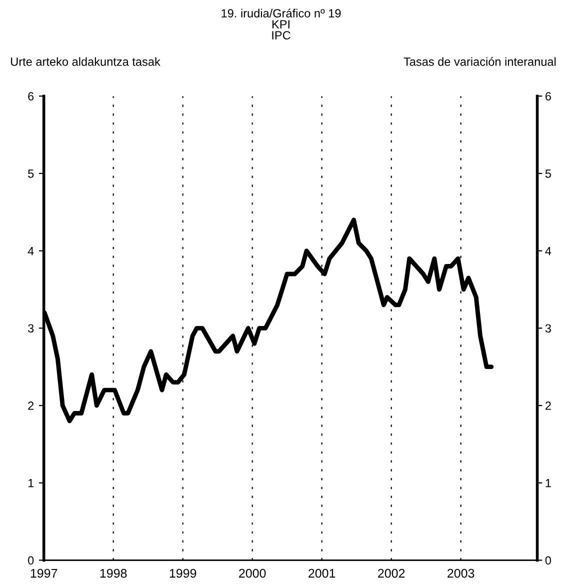 The height and width of the screenshot is (586, 562). I want to click on y-tick-label: 4, so click(31, 251).